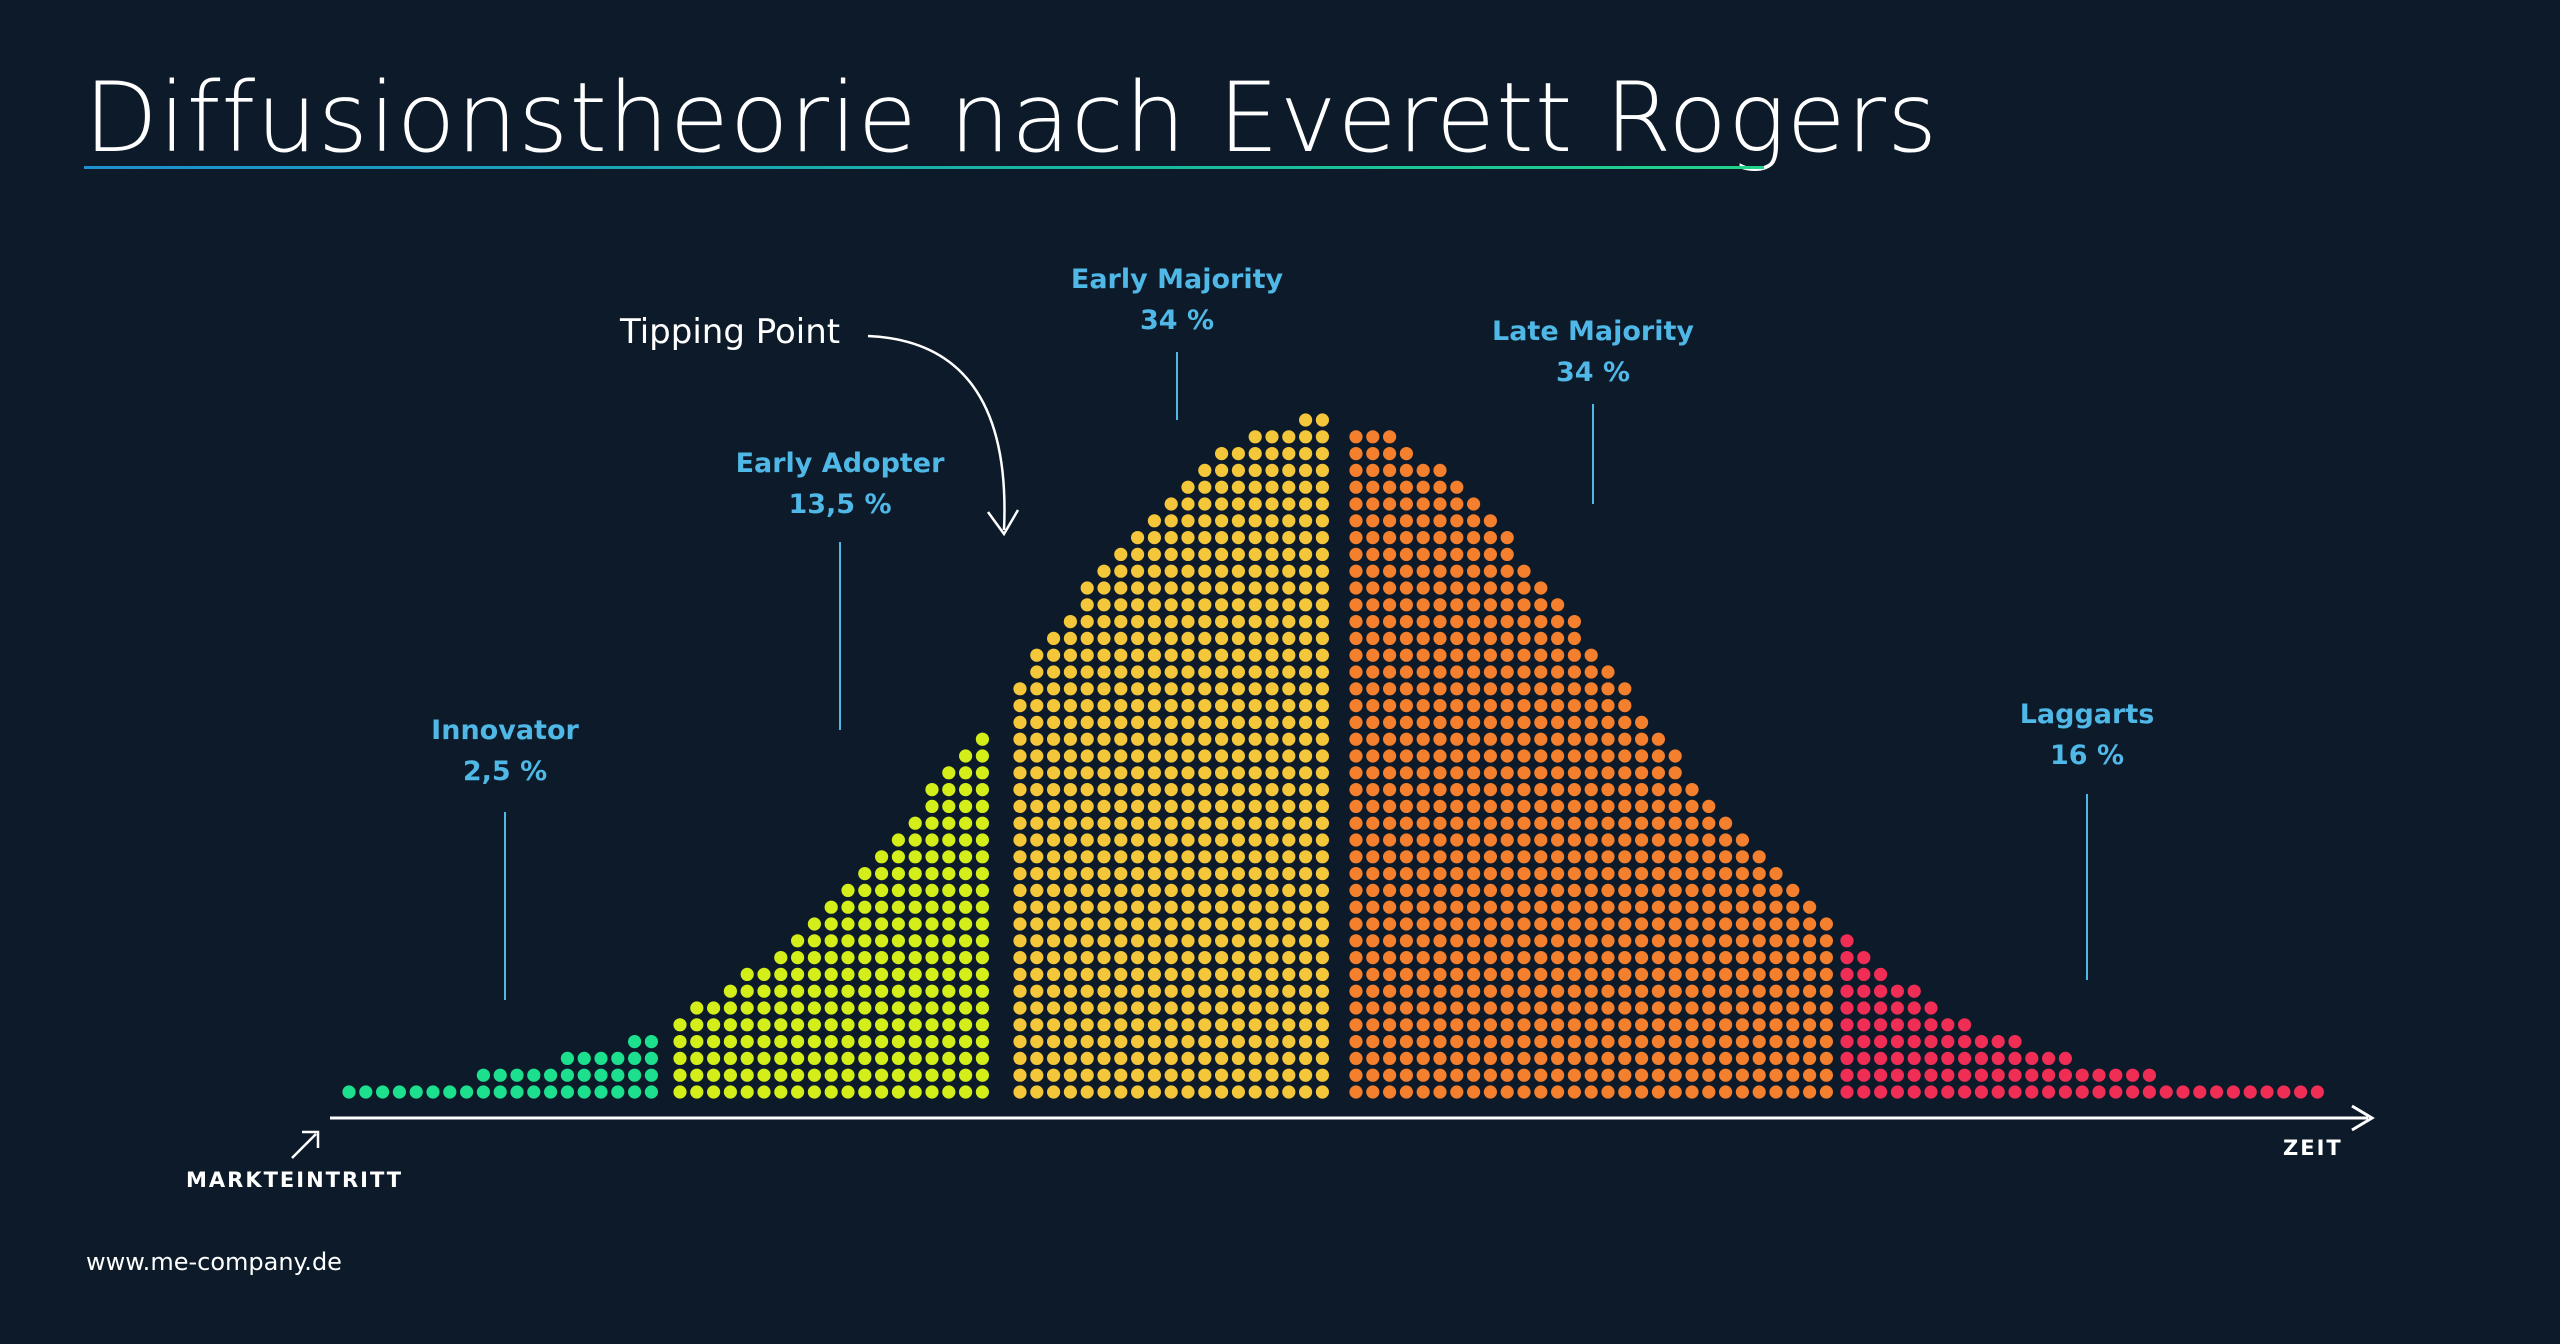  I want to click on tipping-point-label: Tipping Point, so click(730, 332).